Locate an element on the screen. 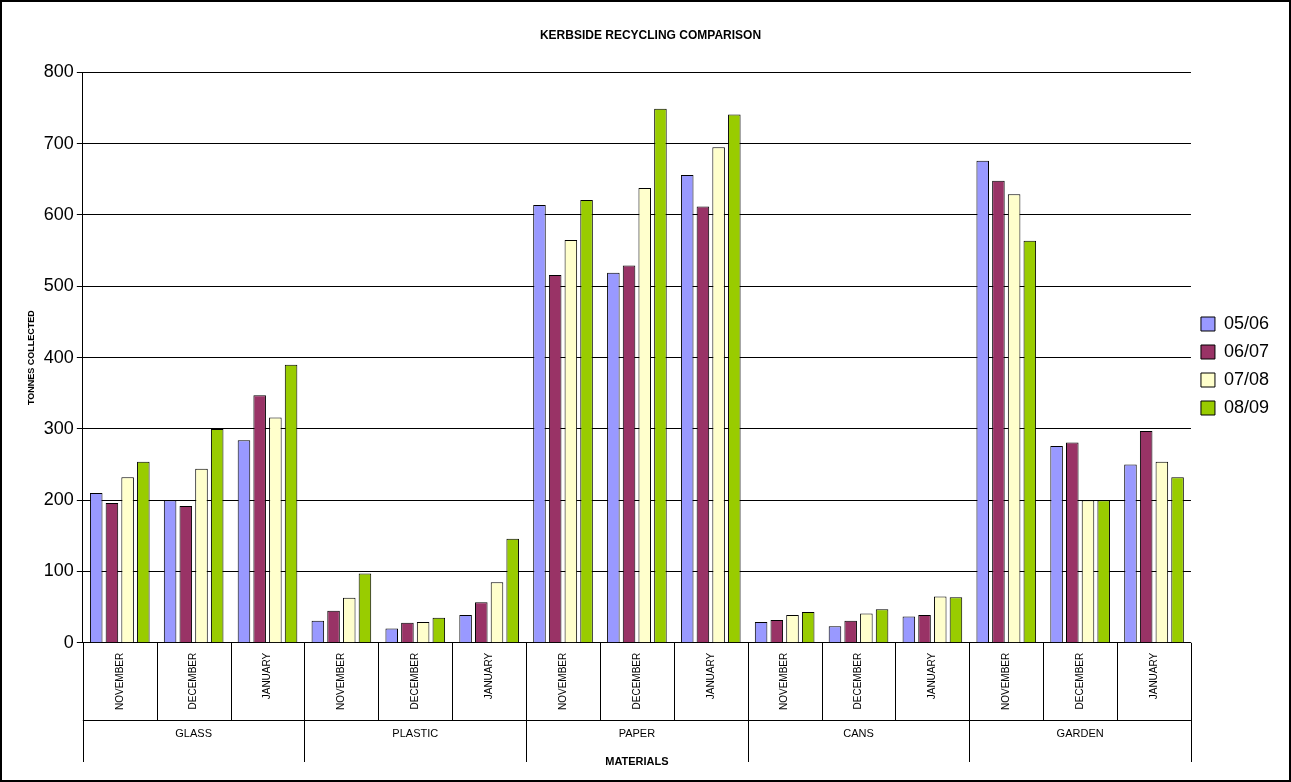  legend-label: 06/07 is located at coordinates (1246, 350).